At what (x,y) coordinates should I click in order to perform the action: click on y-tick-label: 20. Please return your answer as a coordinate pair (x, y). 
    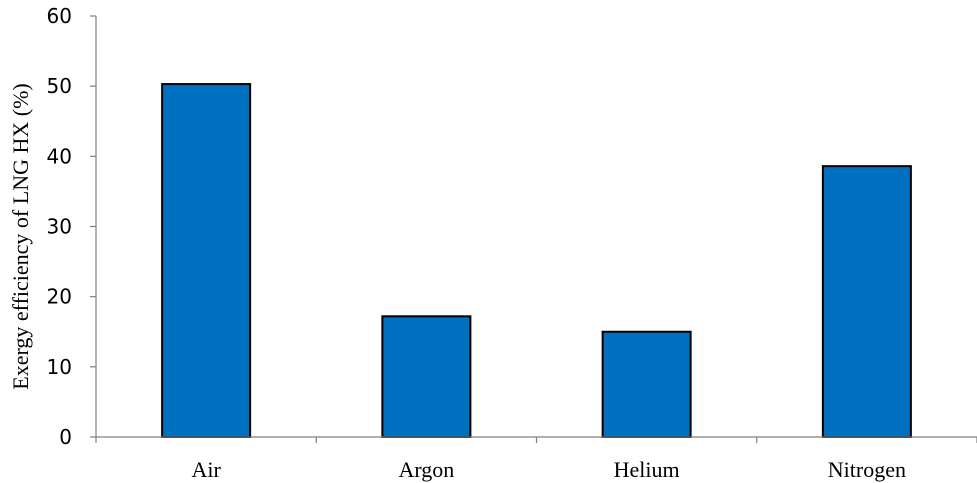
    Looking at the image, I should click on (59, 297).